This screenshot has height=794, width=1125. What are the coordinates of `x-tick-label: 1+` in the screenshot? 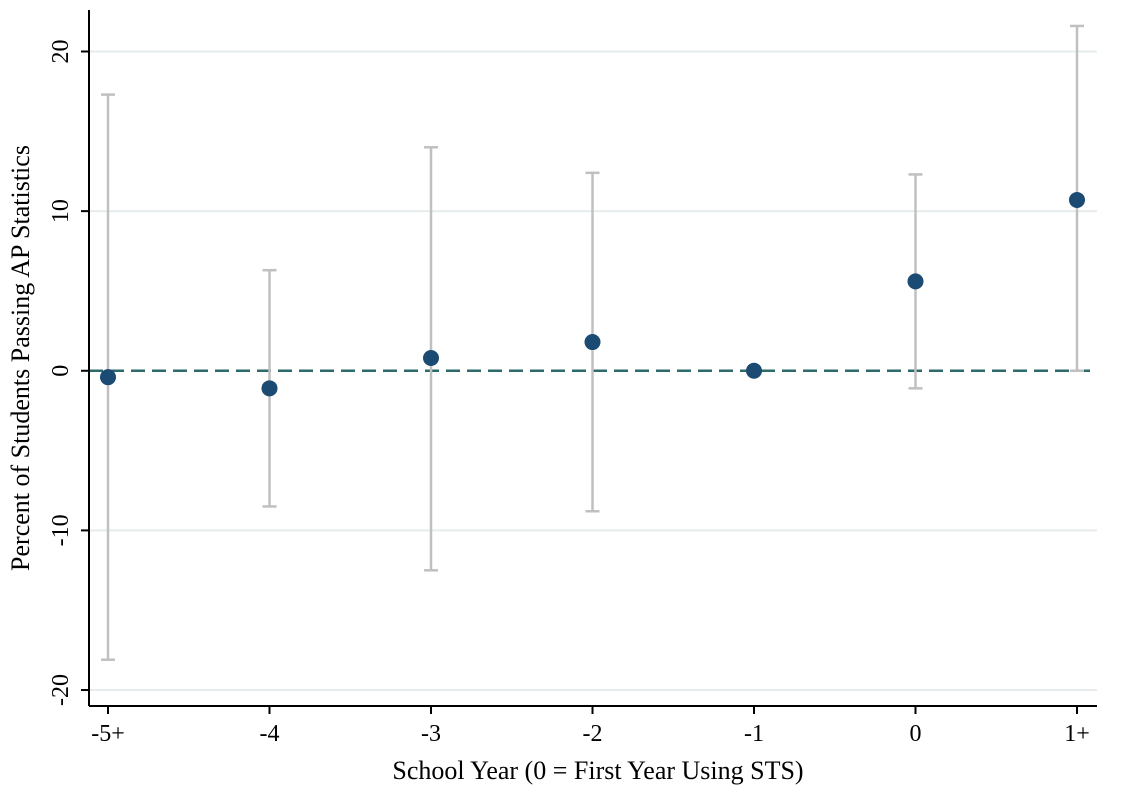 It's located at (1077, 734).